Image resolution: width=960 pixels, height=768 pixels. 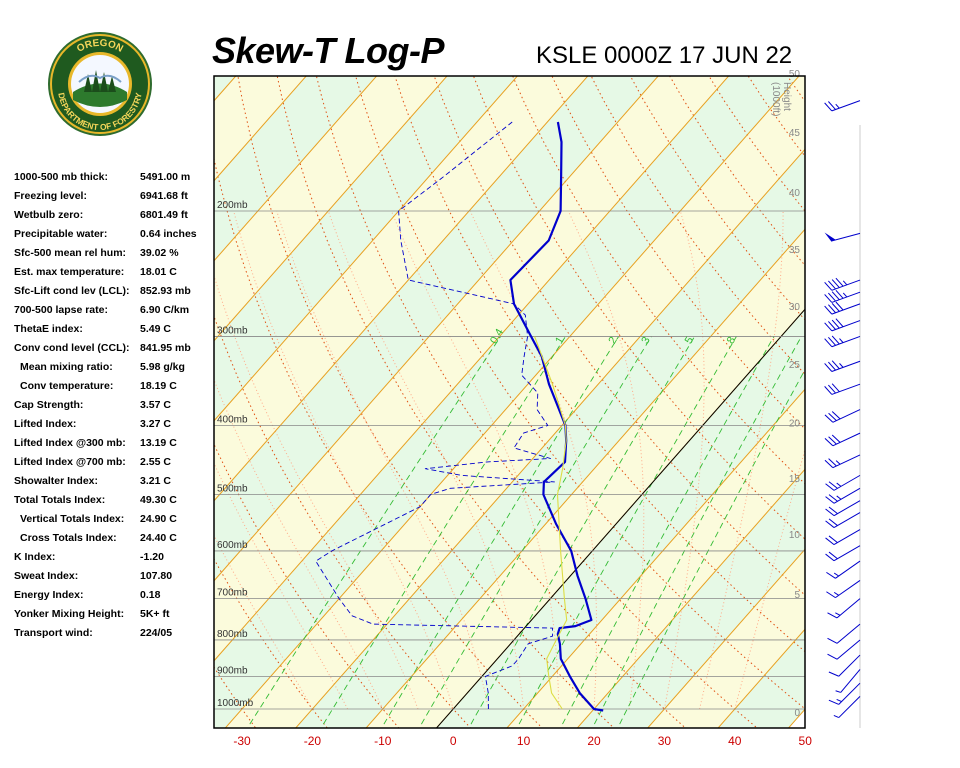 What do you see at coordinates (155, 481) in the screenshot?
I see `index-value: 3.21 C` at bounding box center [155, 481].